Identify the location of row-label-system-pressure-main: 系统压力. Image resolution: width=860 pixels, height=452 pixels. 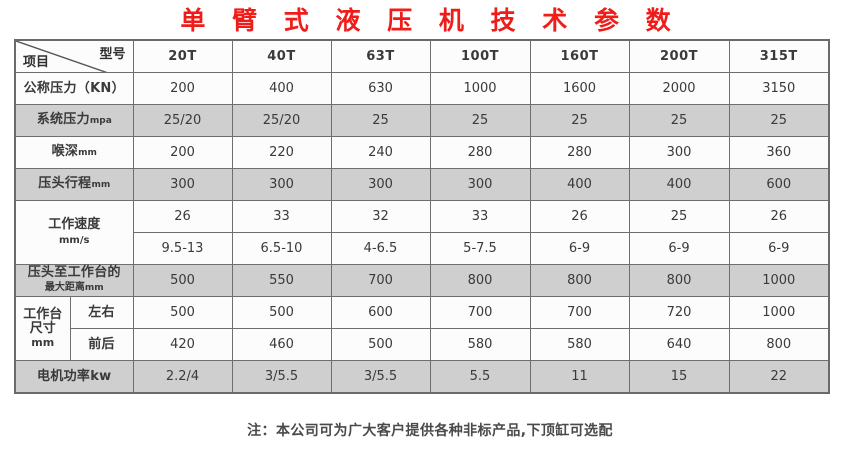
(63, 119).